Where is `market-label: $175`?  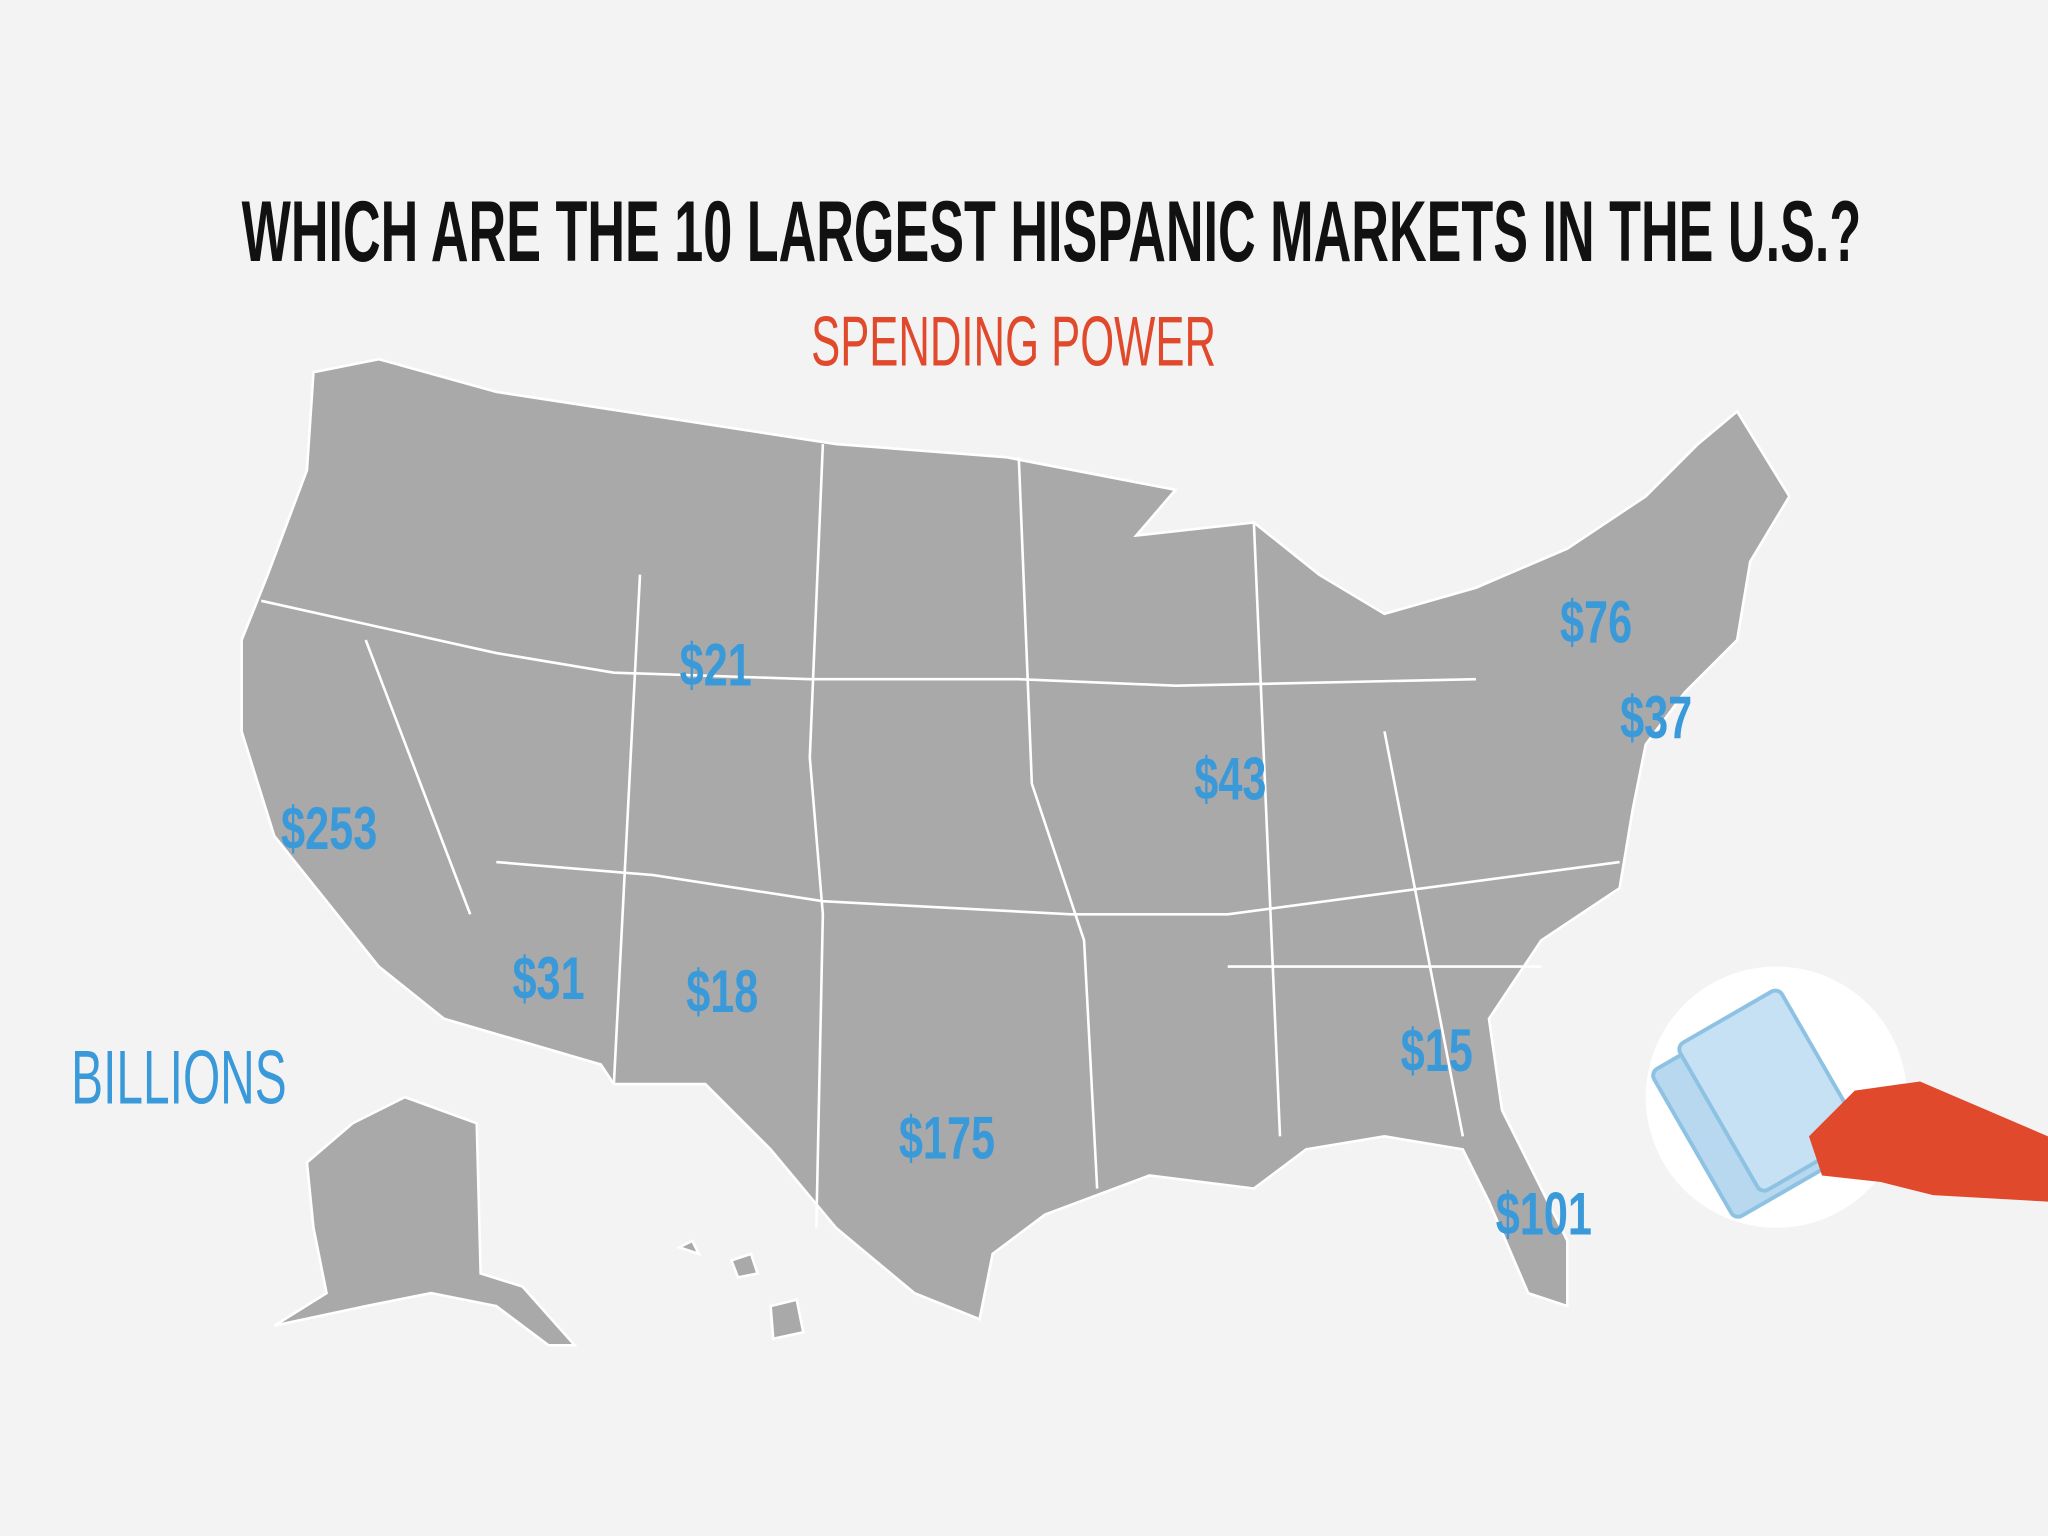 market-label: $175 is located at coordinates (947, 1139).